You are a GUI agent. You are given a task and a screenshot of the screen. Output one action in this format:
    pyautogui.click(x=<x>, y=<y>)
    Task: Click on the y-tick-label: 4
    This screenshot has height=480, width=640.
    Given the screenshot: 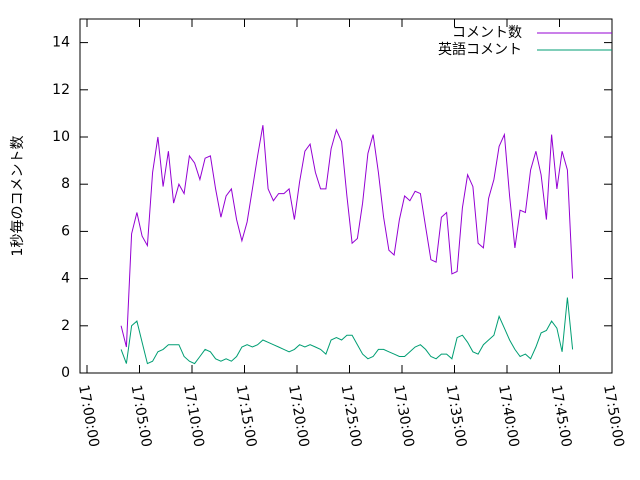 What is the action you would take?
    pyautogui.click(x=65, y=279)
    